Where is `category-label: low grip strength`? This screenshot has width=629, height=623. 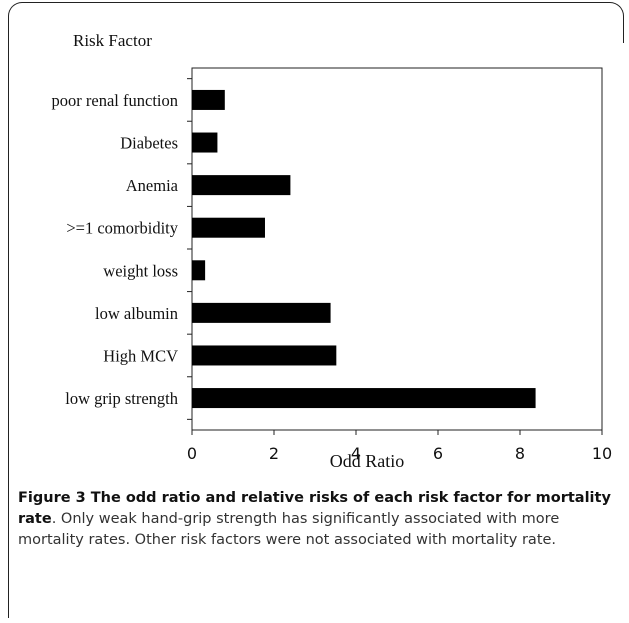 category-label: low grip strength is located at coordinates (121, 398).